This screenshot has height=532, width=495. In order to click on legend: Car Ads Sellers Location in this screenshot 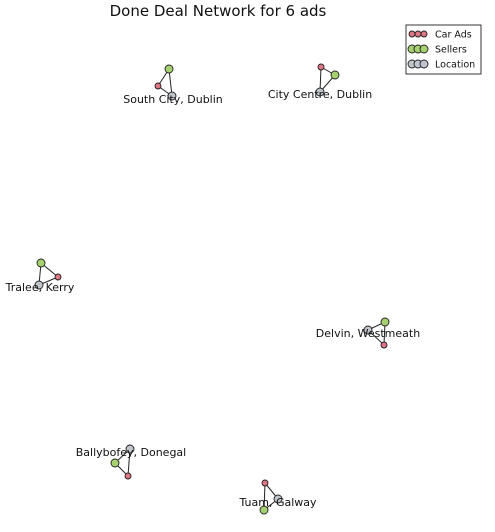, I will do `click(443, 49)`.